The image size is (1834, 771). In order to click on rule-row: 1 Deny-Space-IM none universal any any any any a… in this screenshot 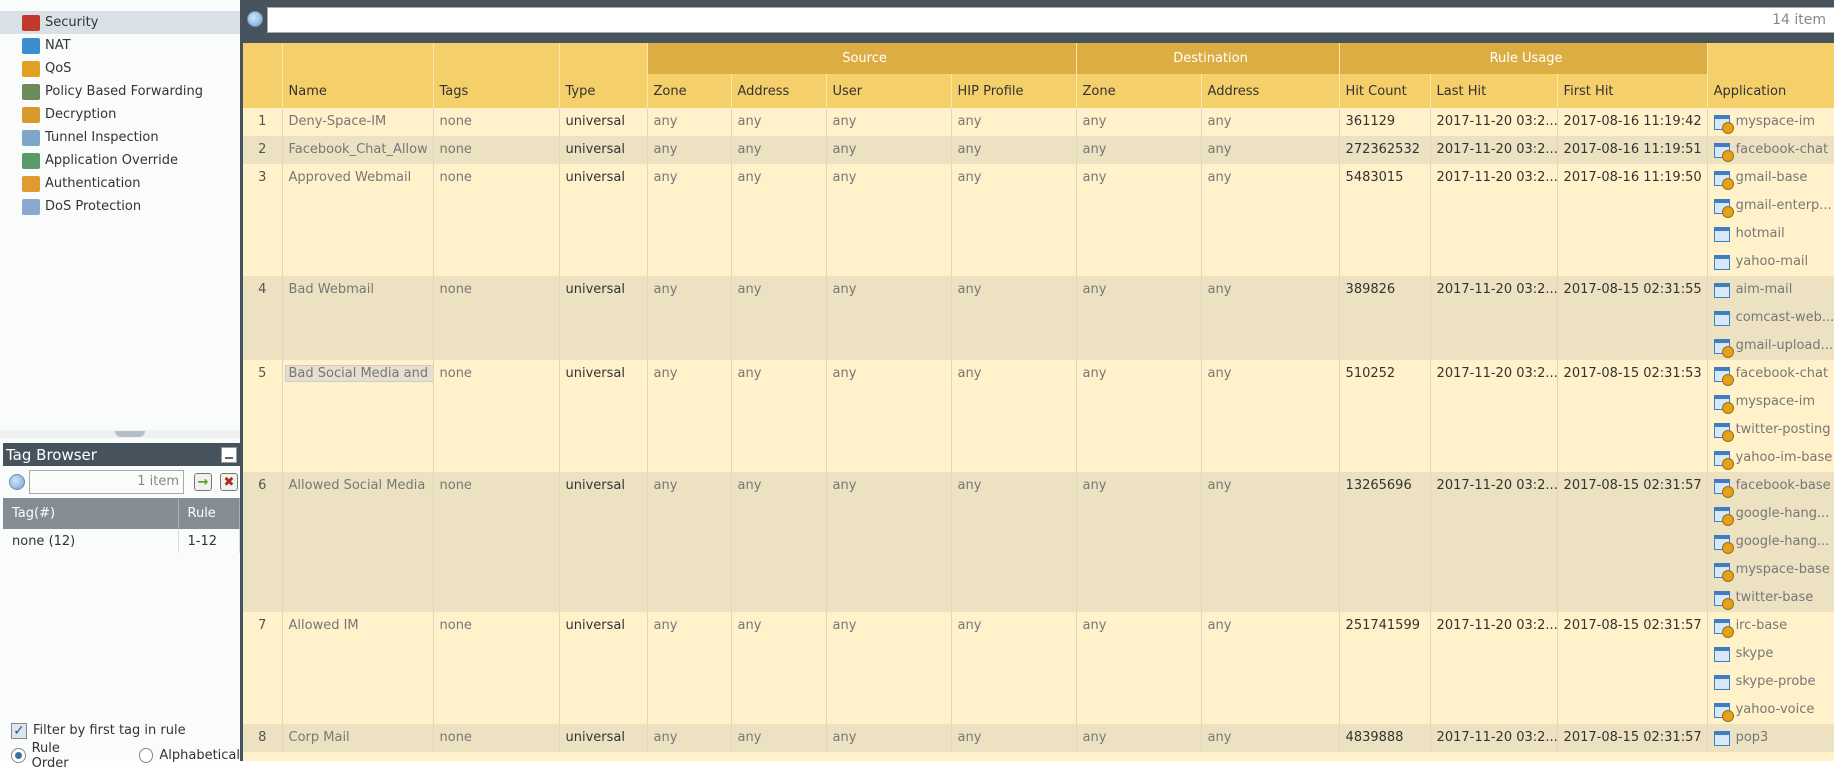, I will do `click(1038, 122)`.